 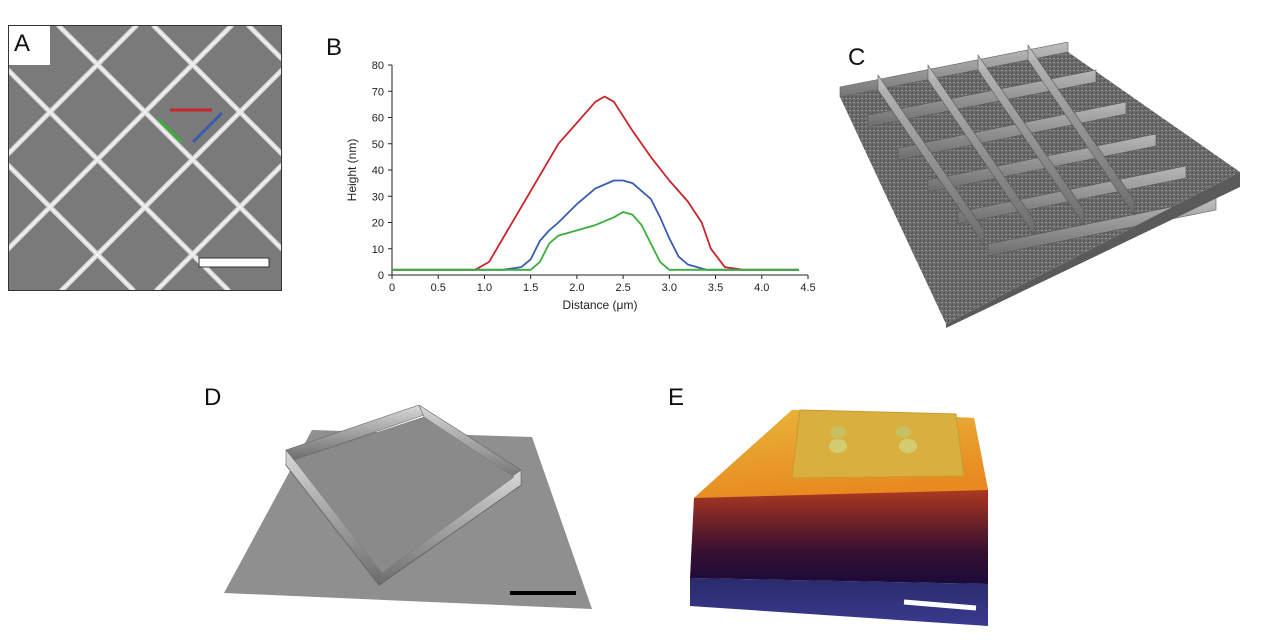 I want to click on x-tick-label: 1.0, so click(x=484, y=288).